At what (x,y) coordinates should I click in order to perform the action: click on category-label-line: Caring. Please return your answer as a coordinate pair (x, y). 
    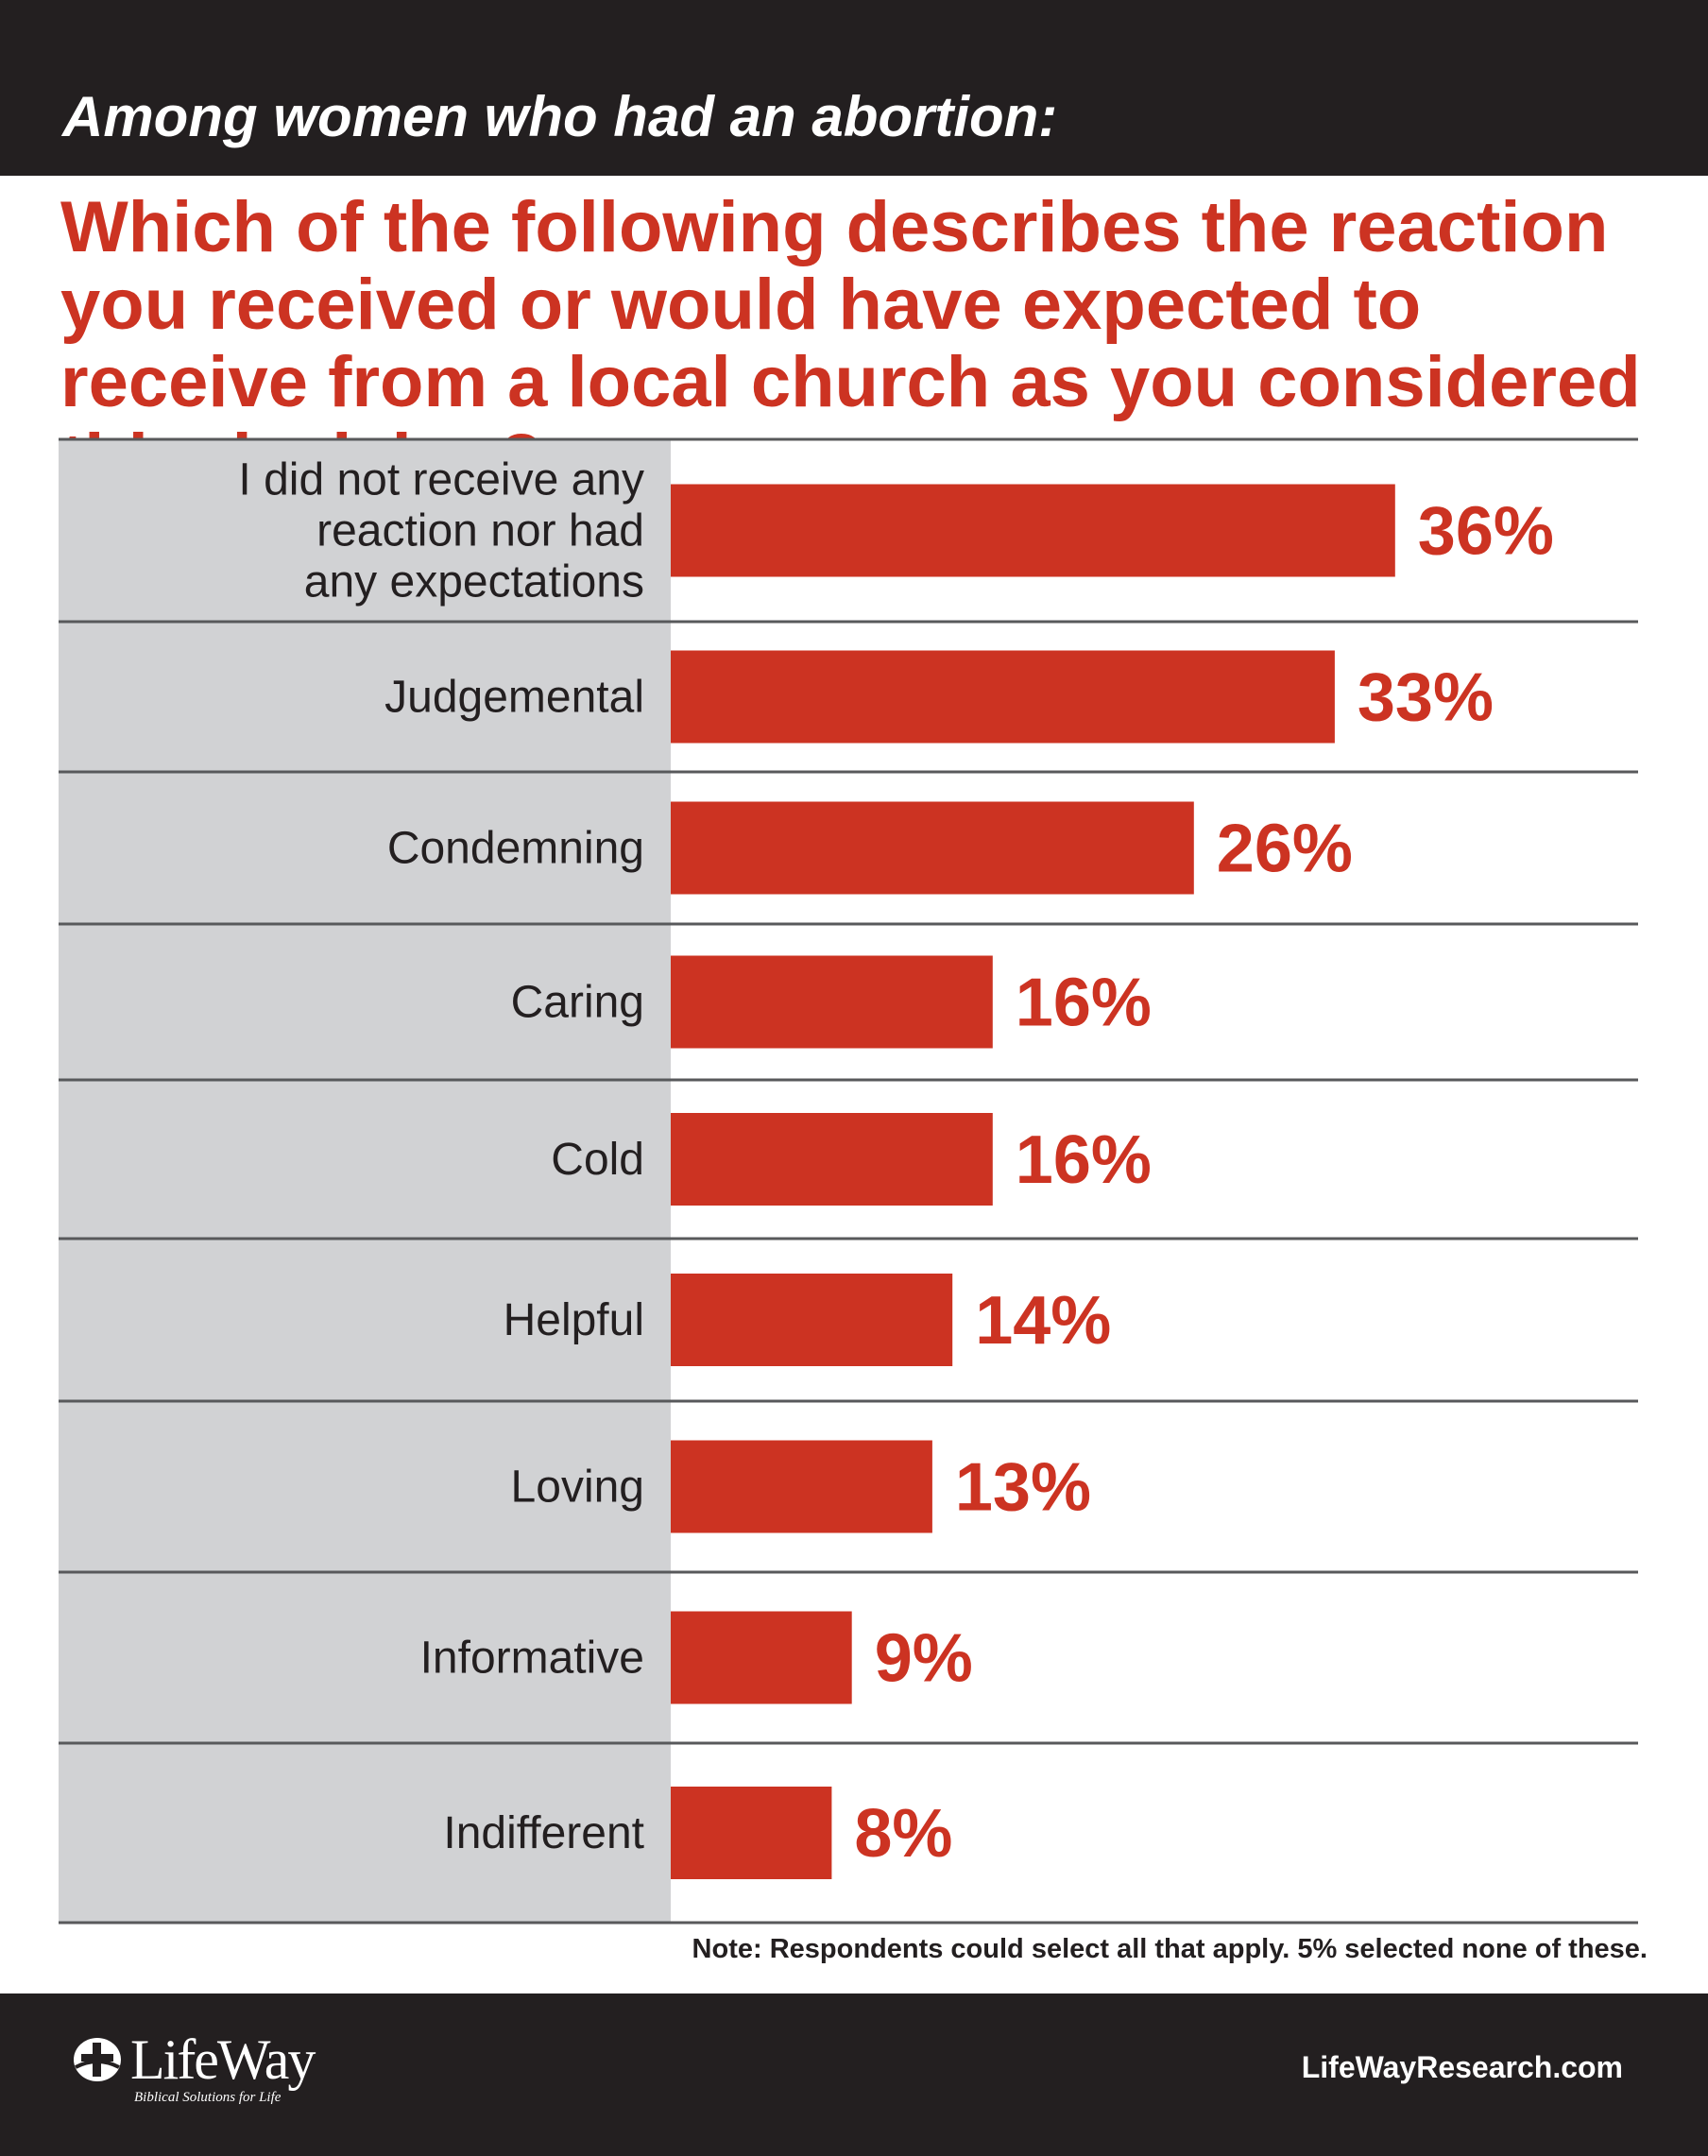
    Looking at the image, I should click on (577, 1003).